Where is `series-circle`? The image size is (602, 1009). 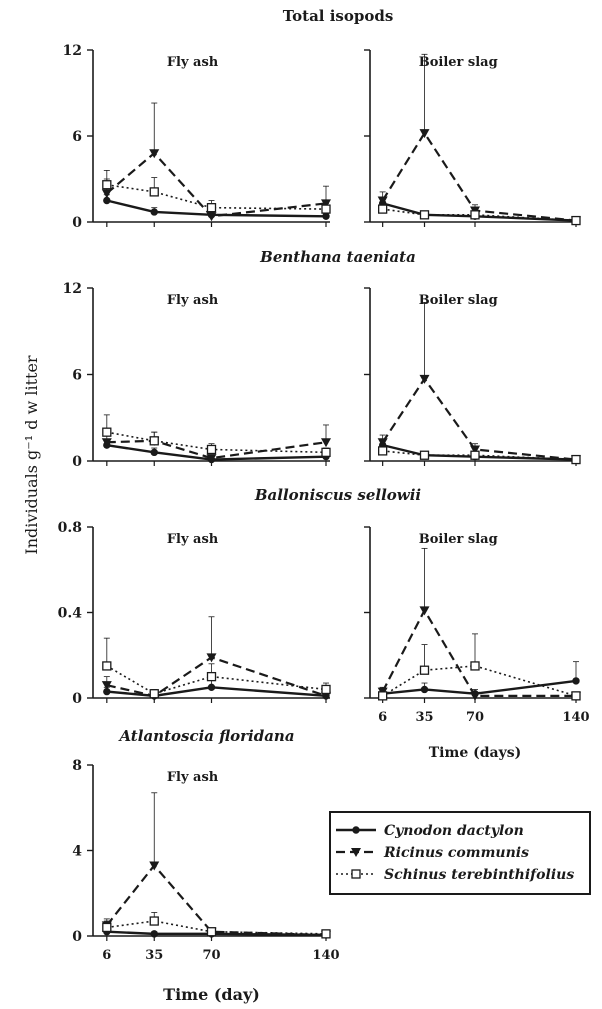
series-circle is located at coordinates (216, 451).